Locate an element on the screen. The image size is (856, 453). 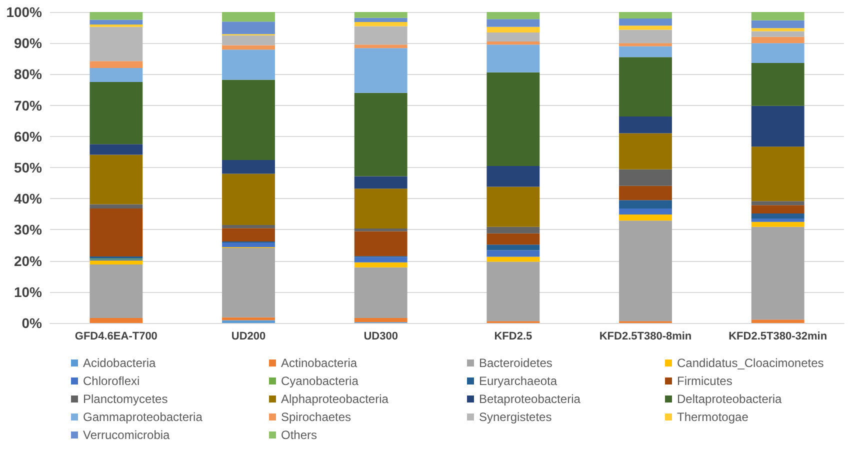
legend-label: Others is located at coordinates (299, 435).